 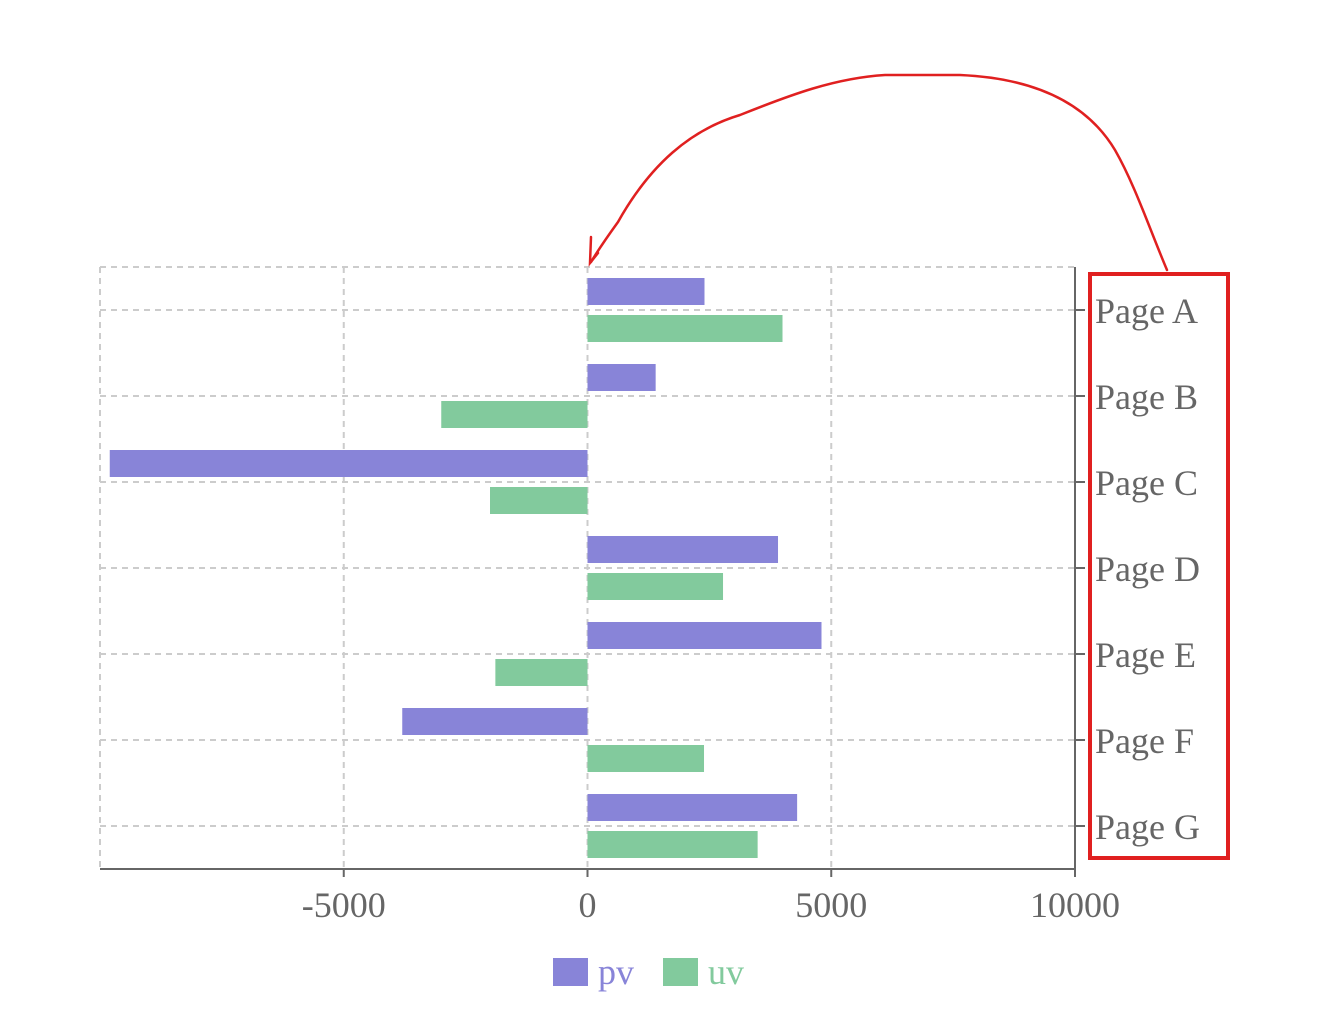 What do you see at coordinates (680, 972) in the screenshot?
I see `legend-swatch-uv` at bounding box center [680, 972].